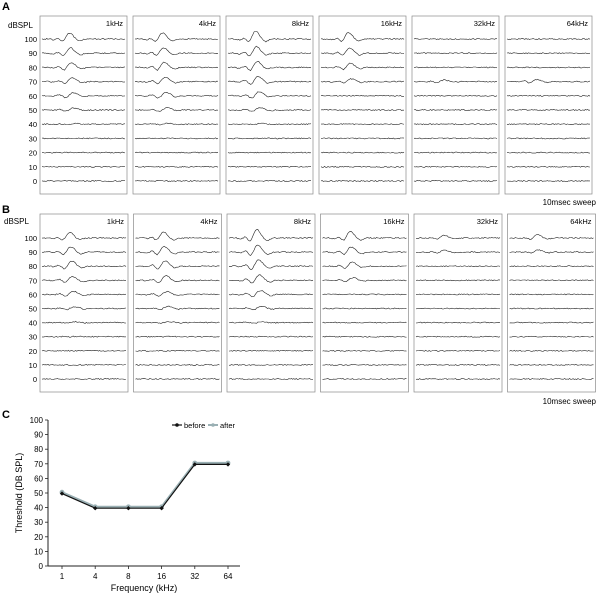 This screenshot has width=600, height=603. What do you see at coordinates (161, 576) in the screenshot?
I see `x-tick-label: 16` at bounding box center [161, 576].